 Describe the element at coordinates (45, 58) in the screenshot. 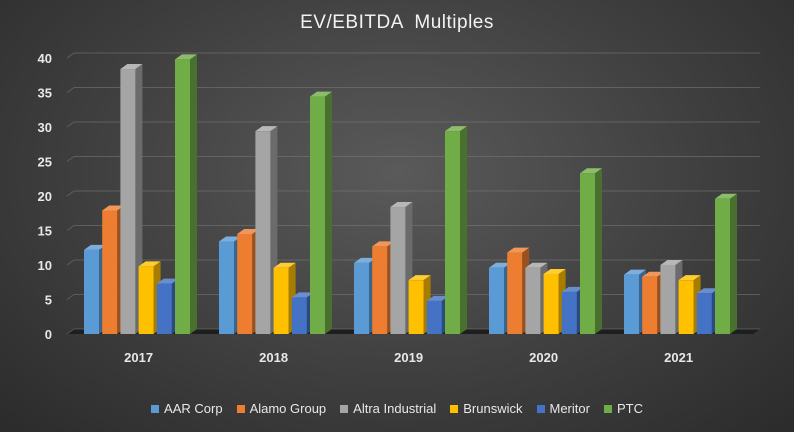

I see `y-tick-label-40: 40` at that location.